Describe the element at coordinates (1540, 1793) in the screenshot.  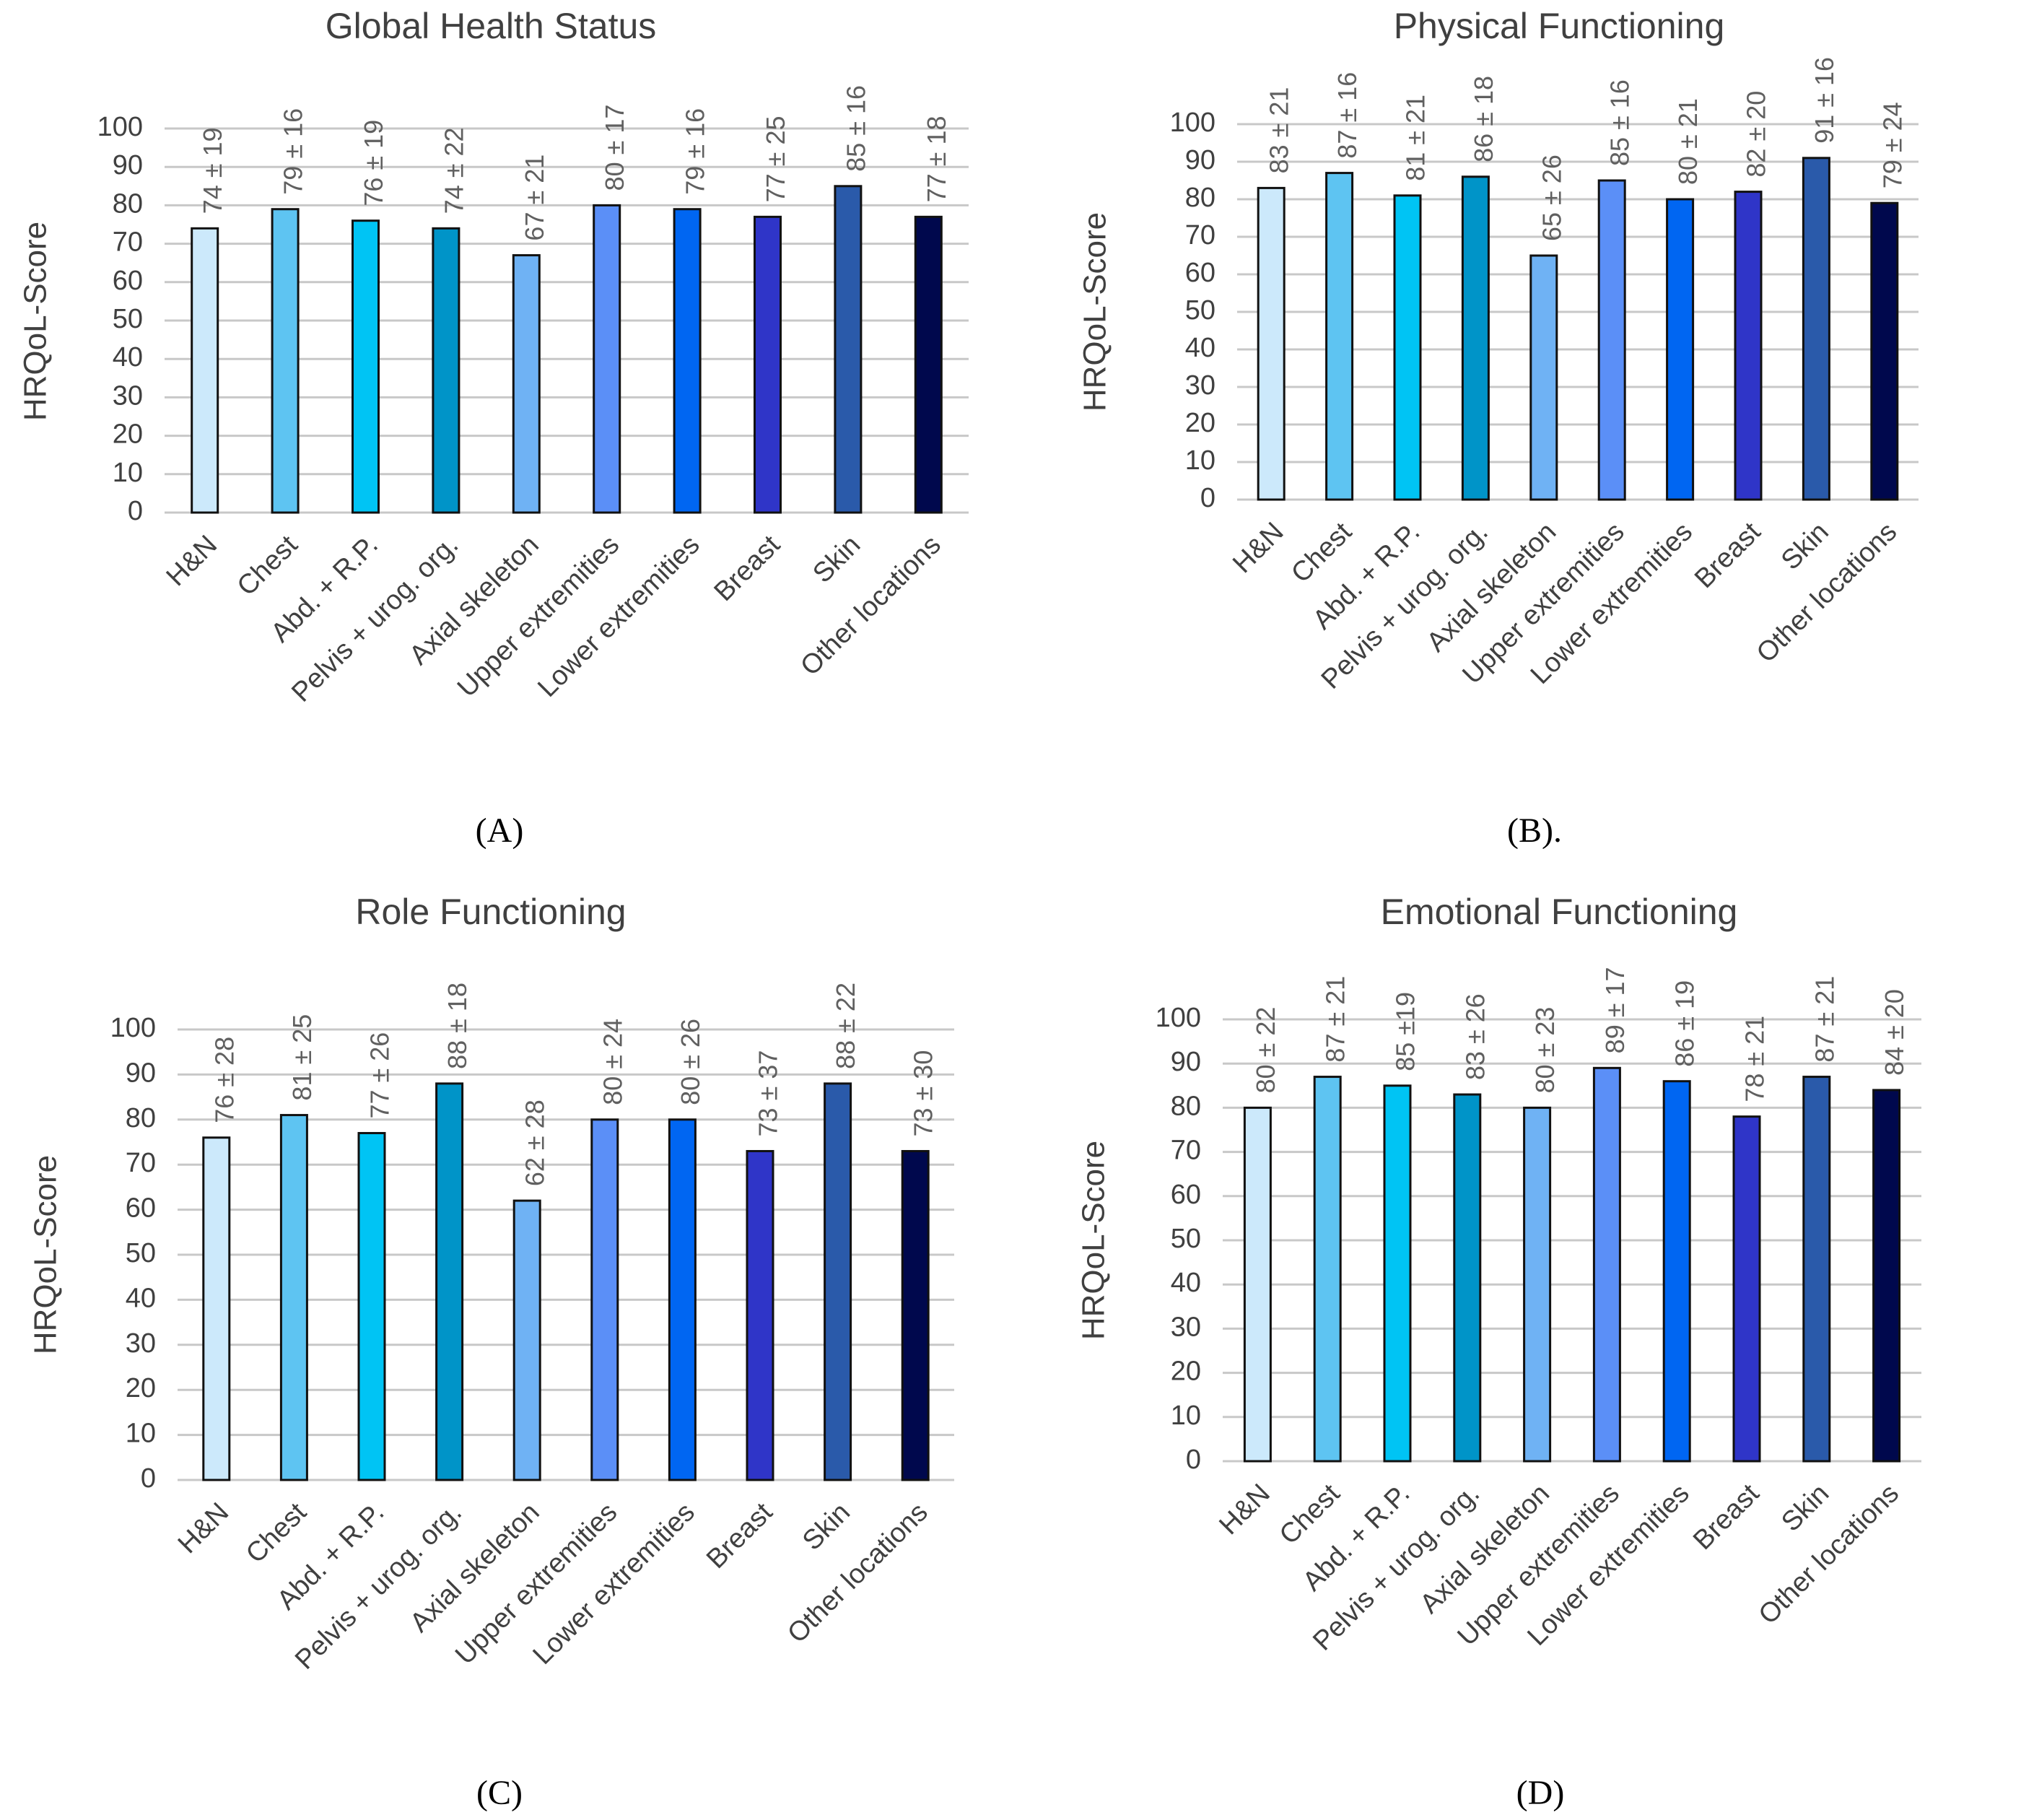
I see `panel-label: (D)` at that location.